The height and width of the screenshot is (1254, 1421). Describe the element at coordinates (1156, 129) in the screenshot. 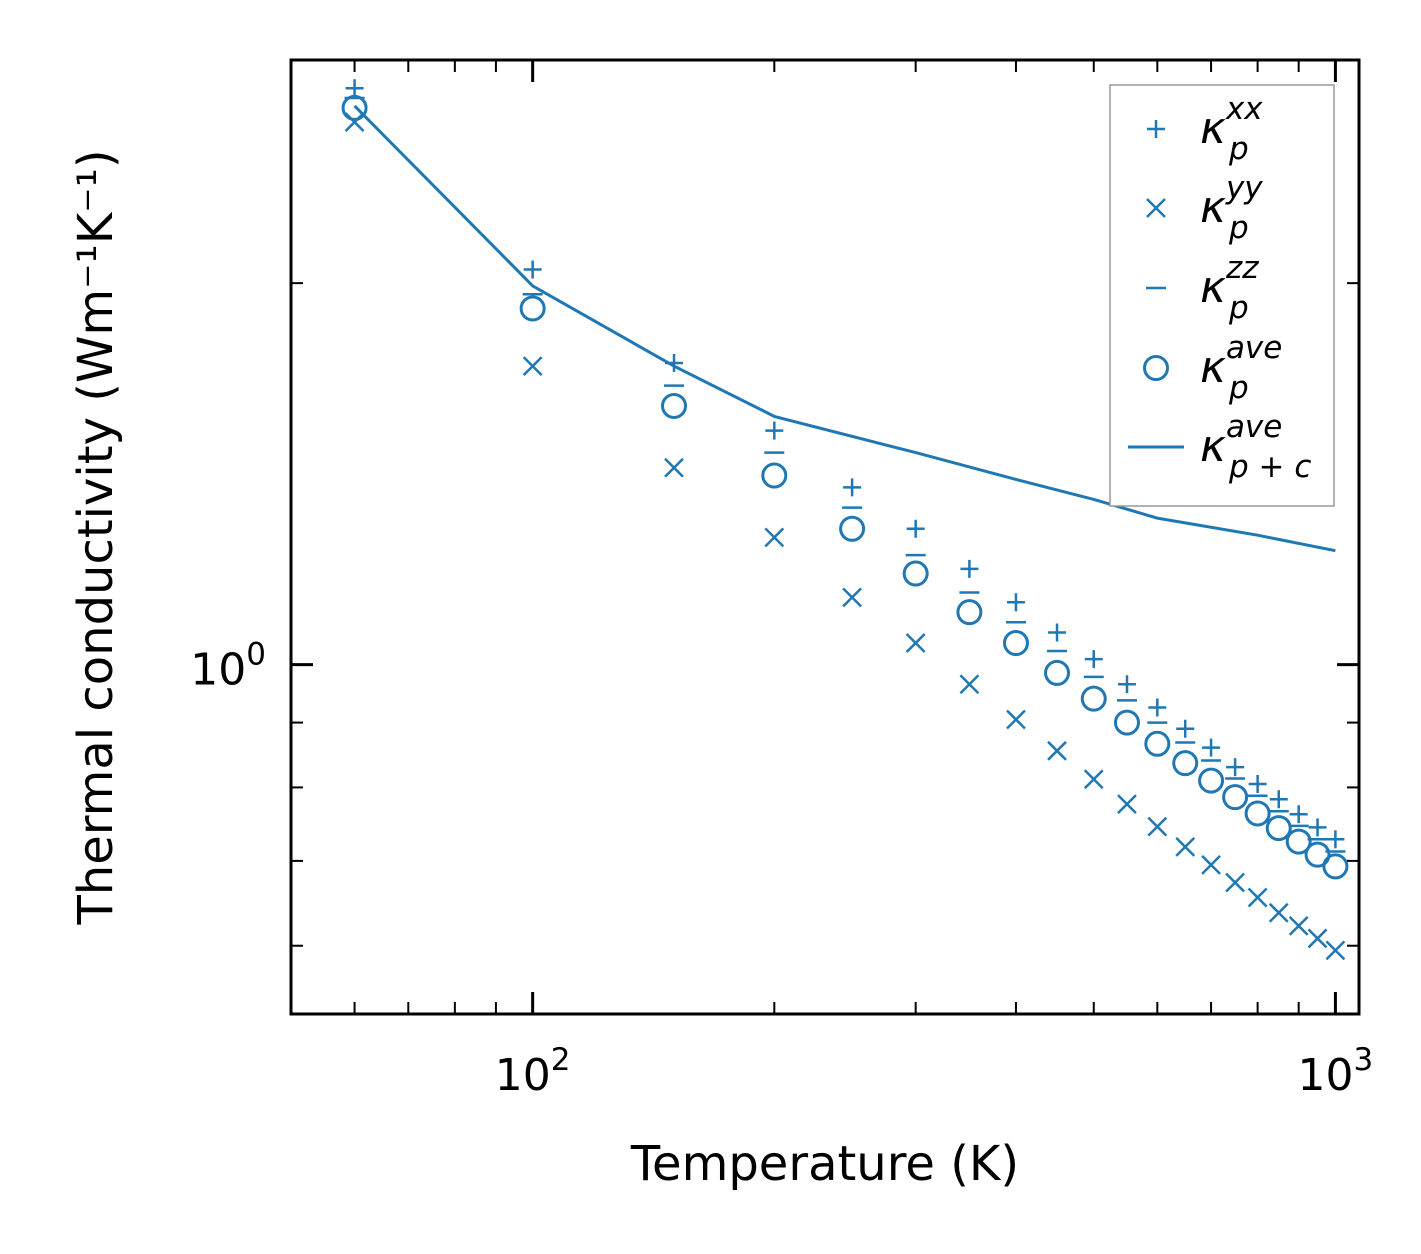

I see `legend-marker-kxx` at that location.